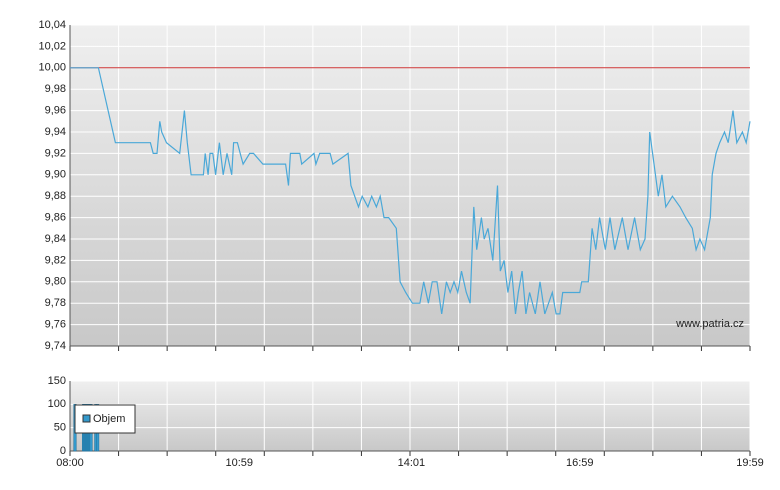 Image resolution: width=780 pixels, height=490 pixels. I want to click on y-tick-label: 9,78, so click(55, 303).